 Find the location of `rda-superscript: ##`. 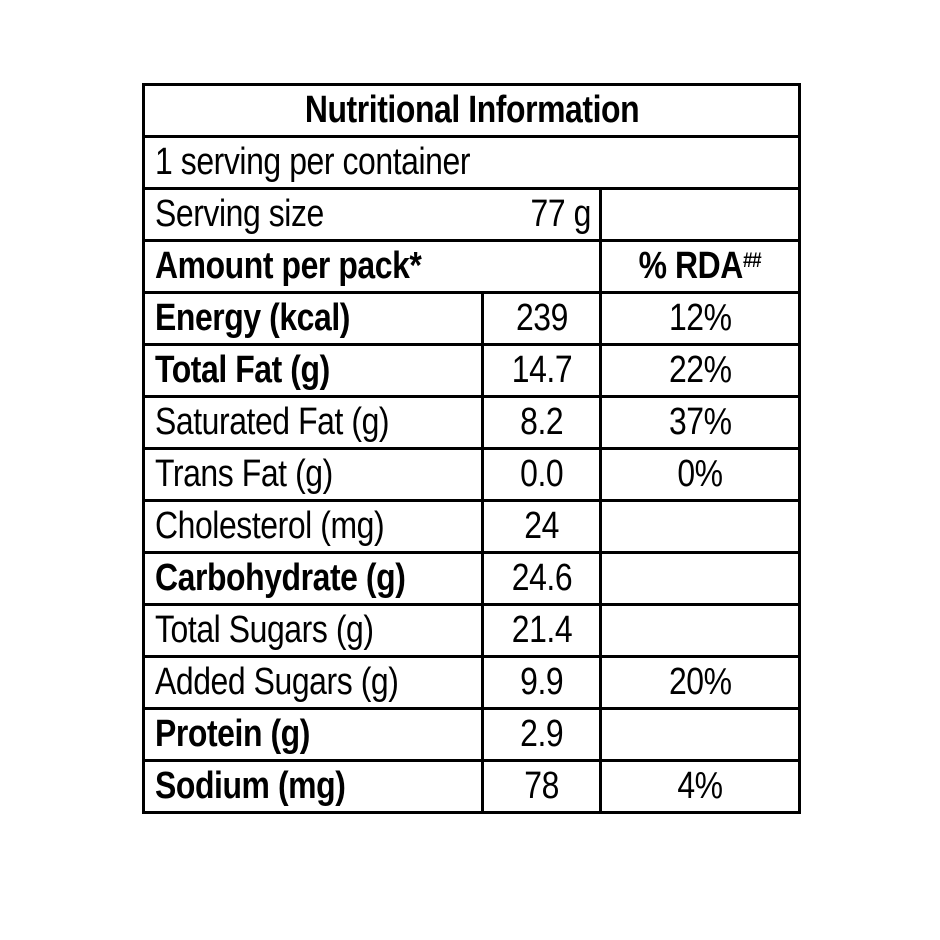

rda-superscript: ## is located at coordinates (752, 260).